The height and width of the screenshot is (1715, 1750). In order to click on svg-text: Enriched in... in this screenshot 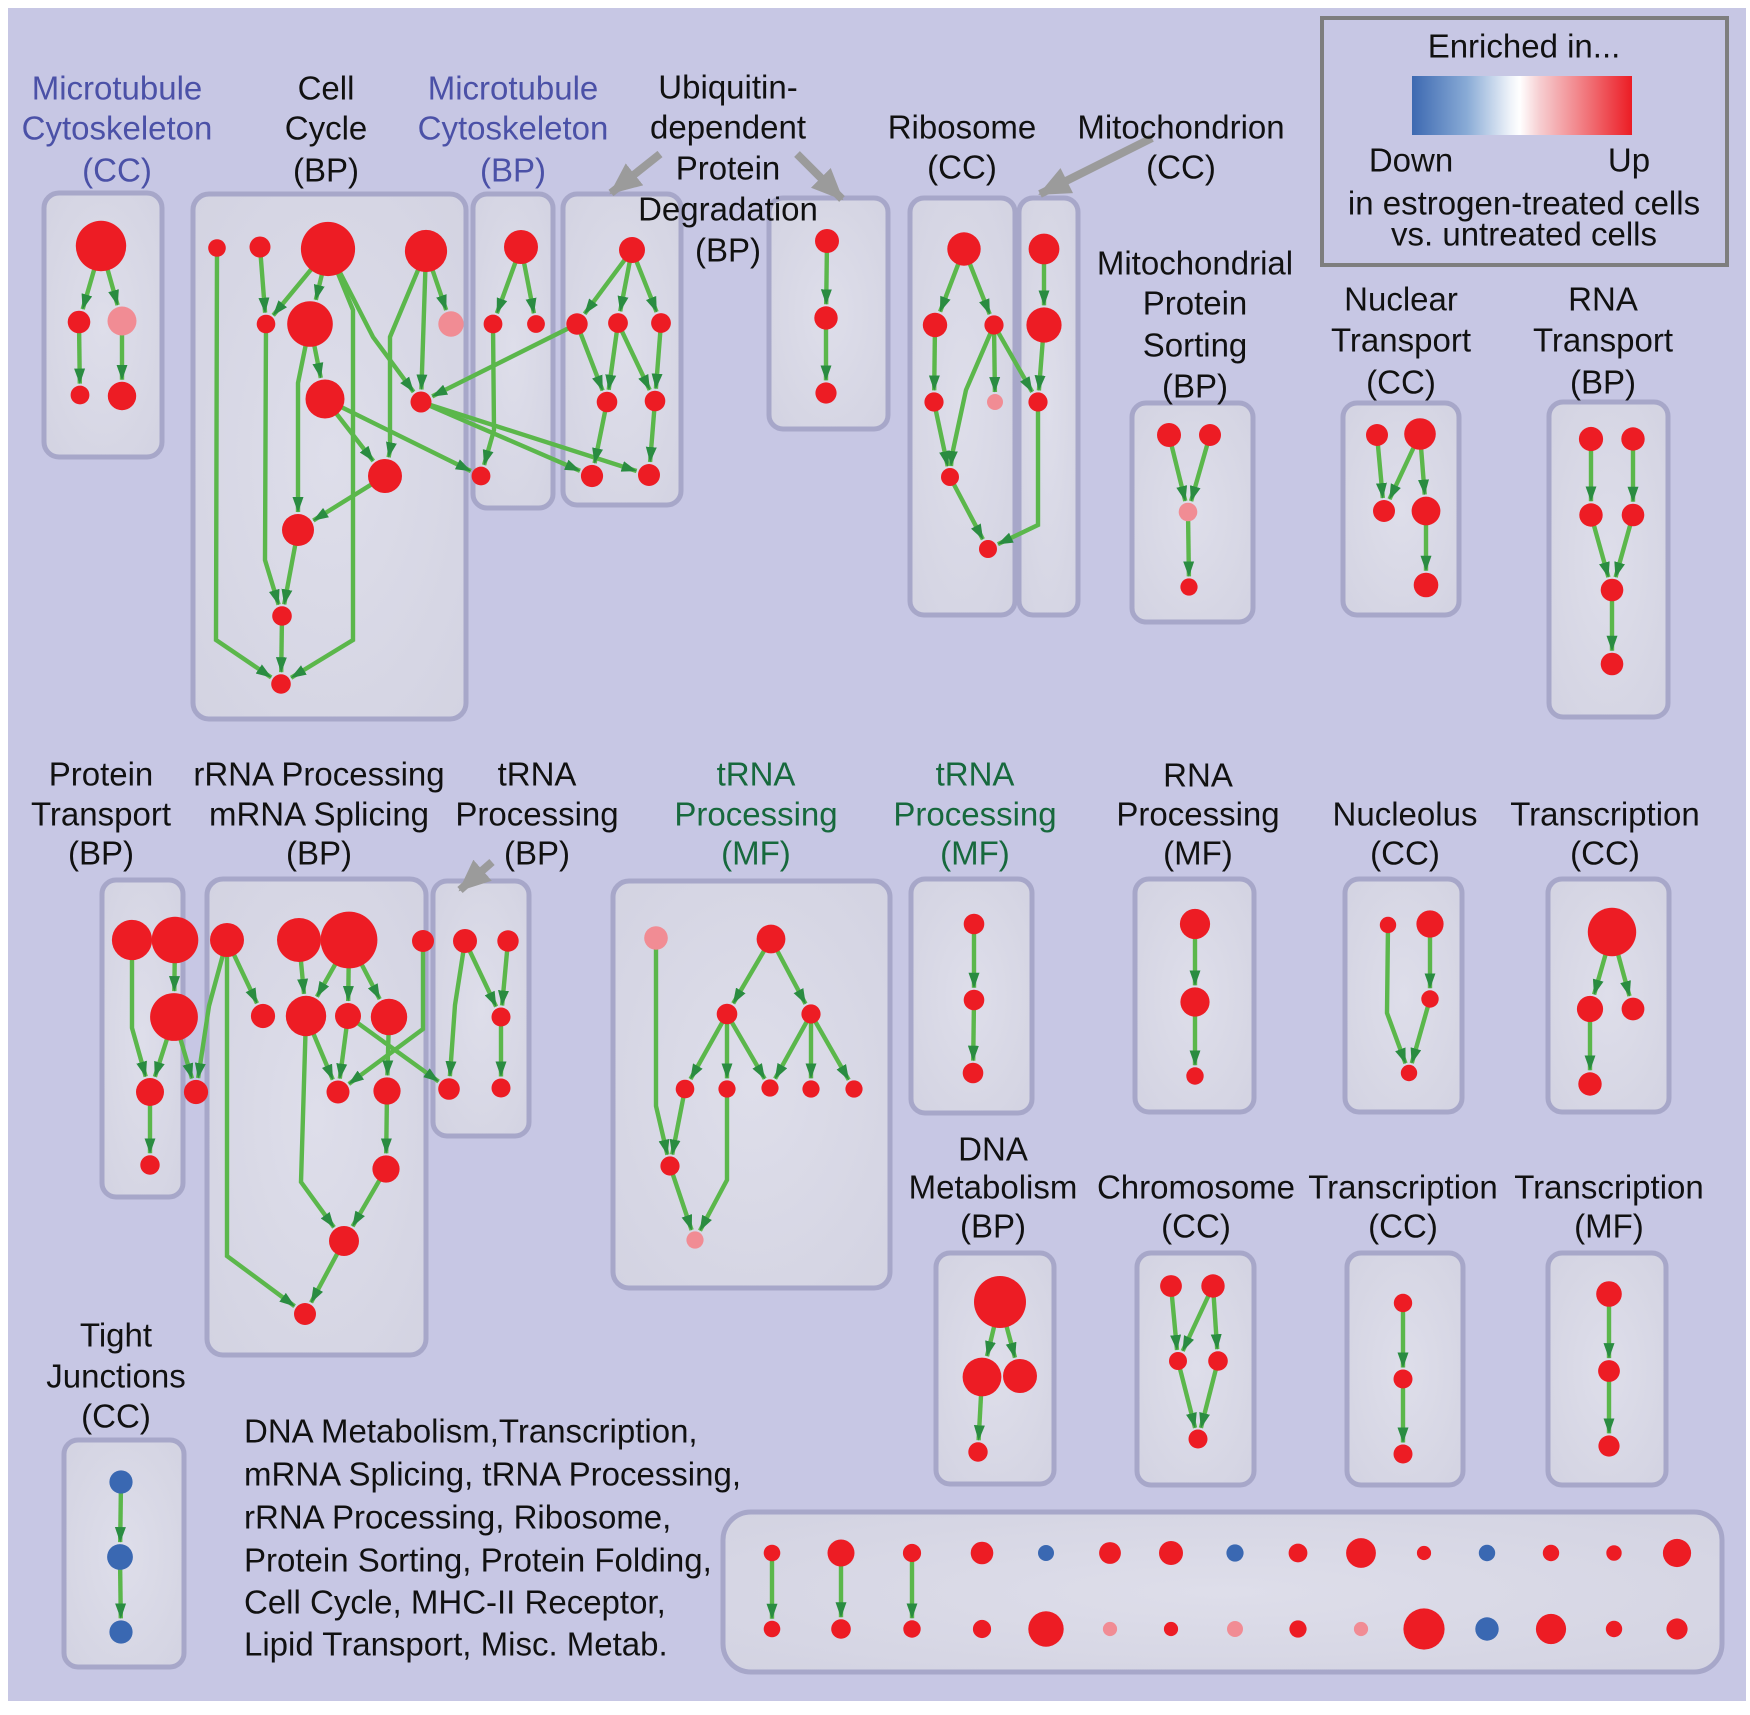, I will do `click(1524, 46)`.